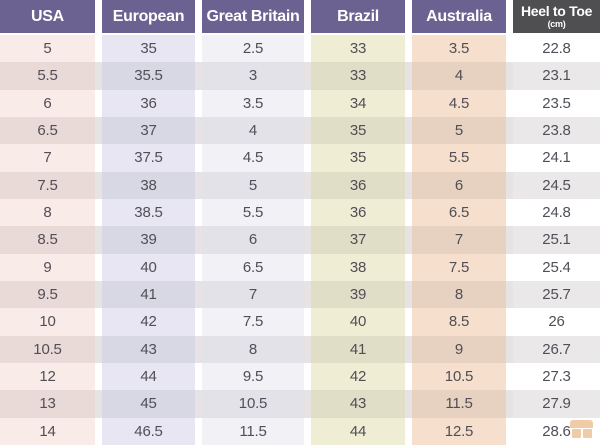 The image size is (600, 445). I want to click on table-cell-great_britain: 9.5, so click(253, 376).